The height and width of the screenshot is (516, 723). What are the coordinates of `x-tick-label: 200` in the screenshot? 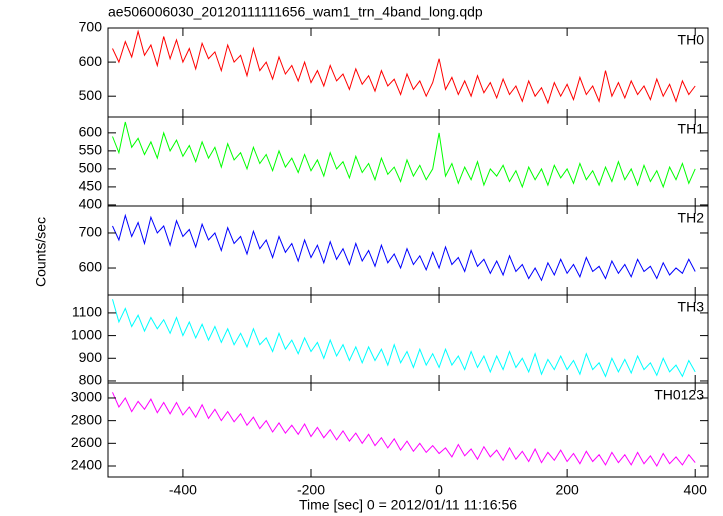 It's located at (567, 490).